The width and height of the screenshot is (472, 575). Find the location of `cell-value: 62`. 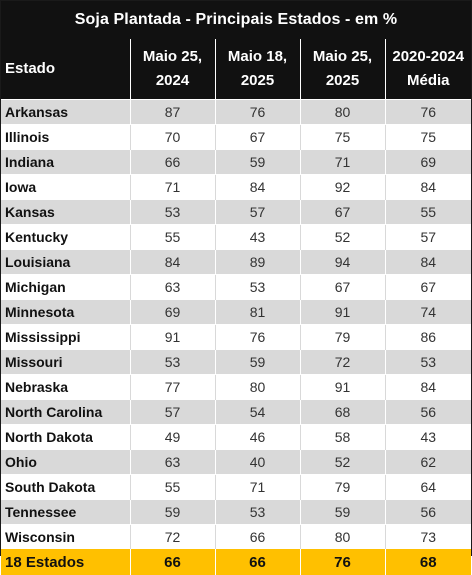

cell-value: 62 is located at coordinates (427, 462).